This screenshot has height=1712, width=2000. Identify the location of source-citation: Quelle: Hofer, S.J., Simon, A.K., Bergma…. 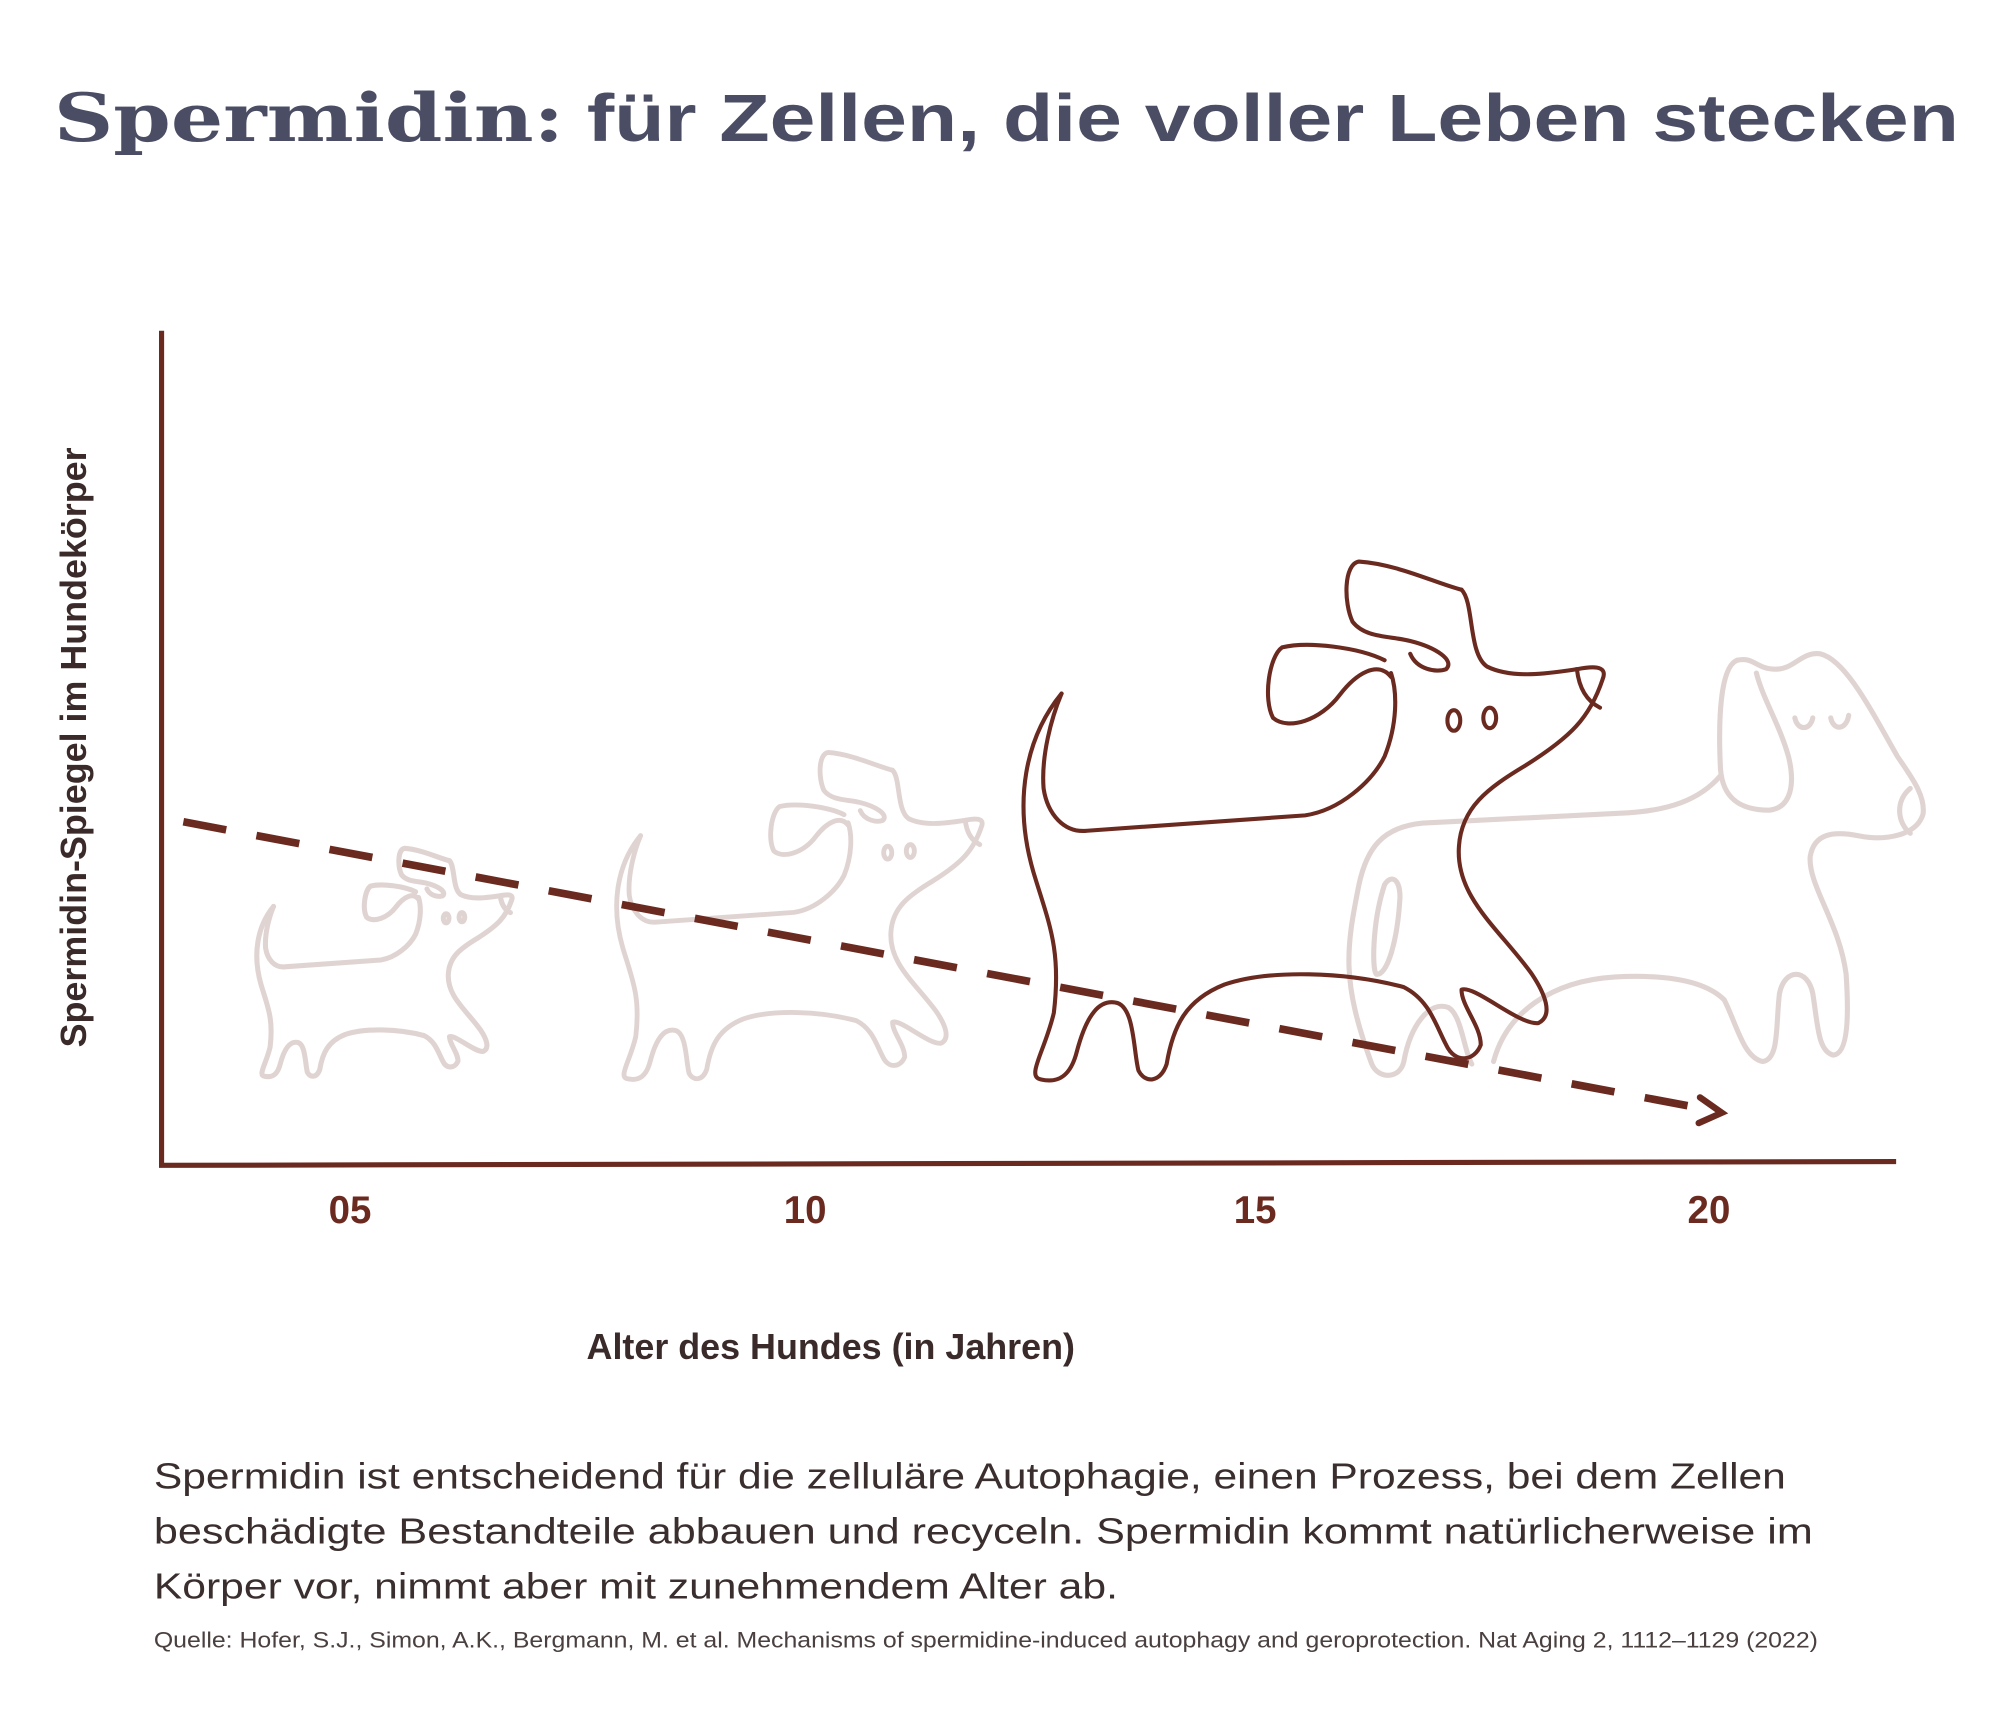
(986, 1639).